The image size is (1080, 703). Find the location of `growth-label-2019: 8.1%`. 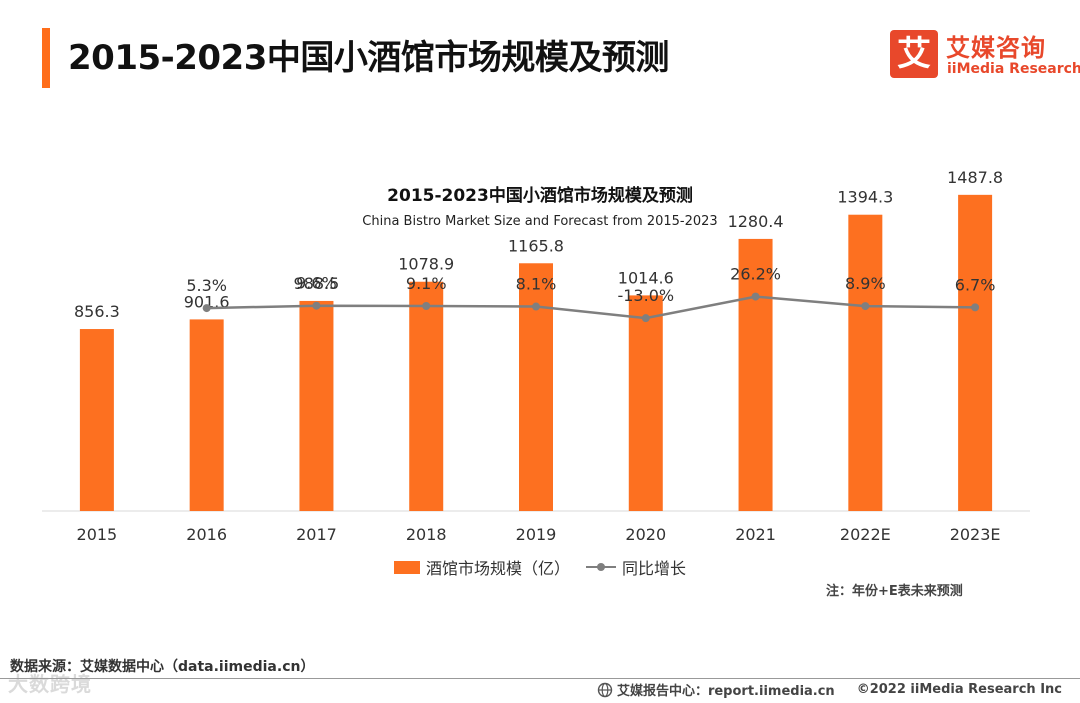

growth-label-2019: 8.1% is located at coordinates (536, 284).